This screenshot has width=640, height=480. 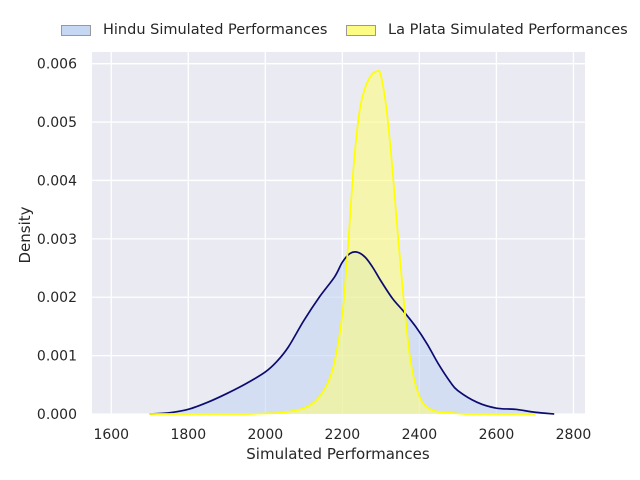 I want to click on y-tick-label: 0.000, so click(x=57, y=415).